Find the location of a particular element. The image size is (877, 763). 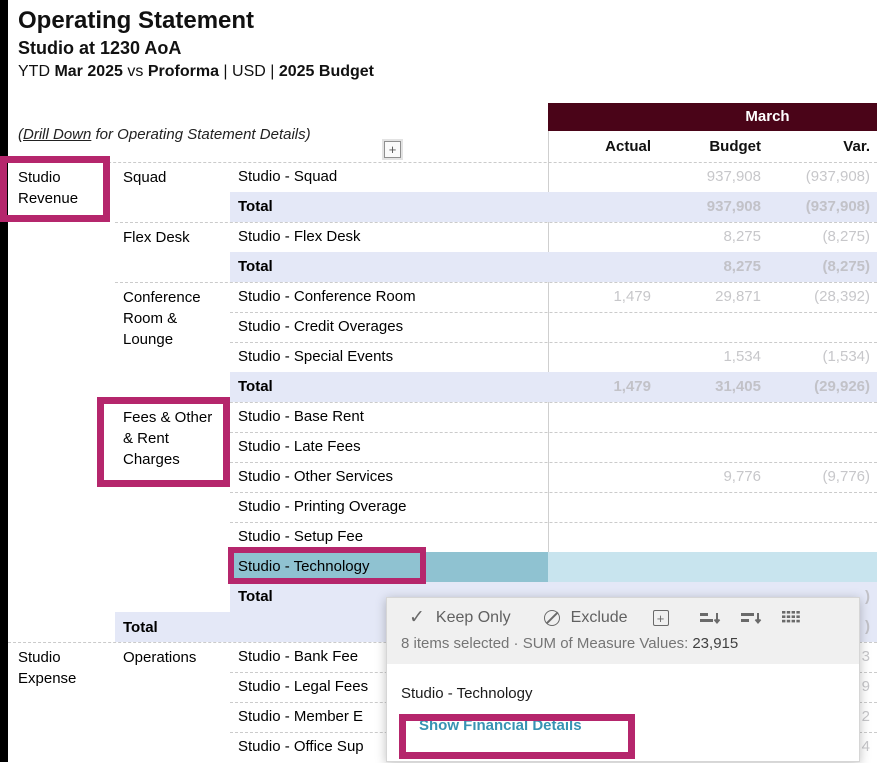

var-value: 9 is located at coordinates (865, 686).